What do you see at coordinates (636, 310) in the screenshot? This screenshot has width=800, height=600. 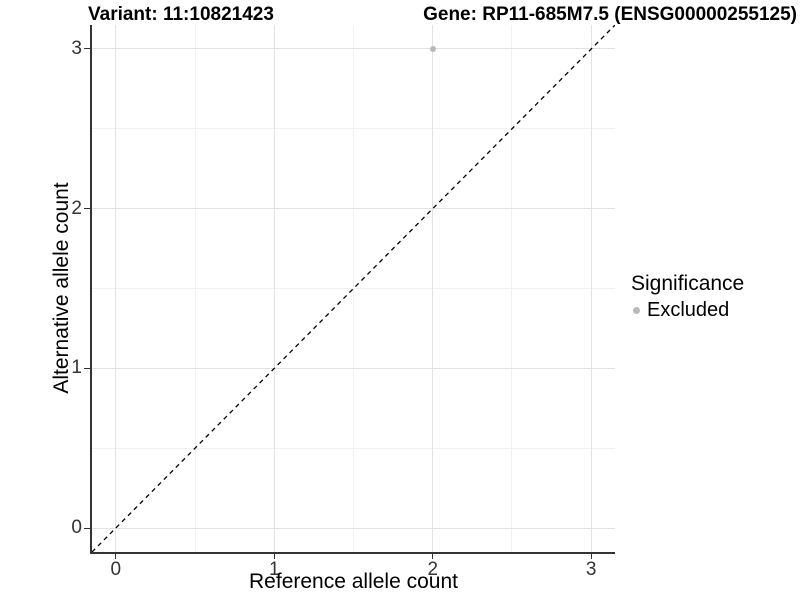 I see `legend-point-icon` at bounding box center [636, 310].